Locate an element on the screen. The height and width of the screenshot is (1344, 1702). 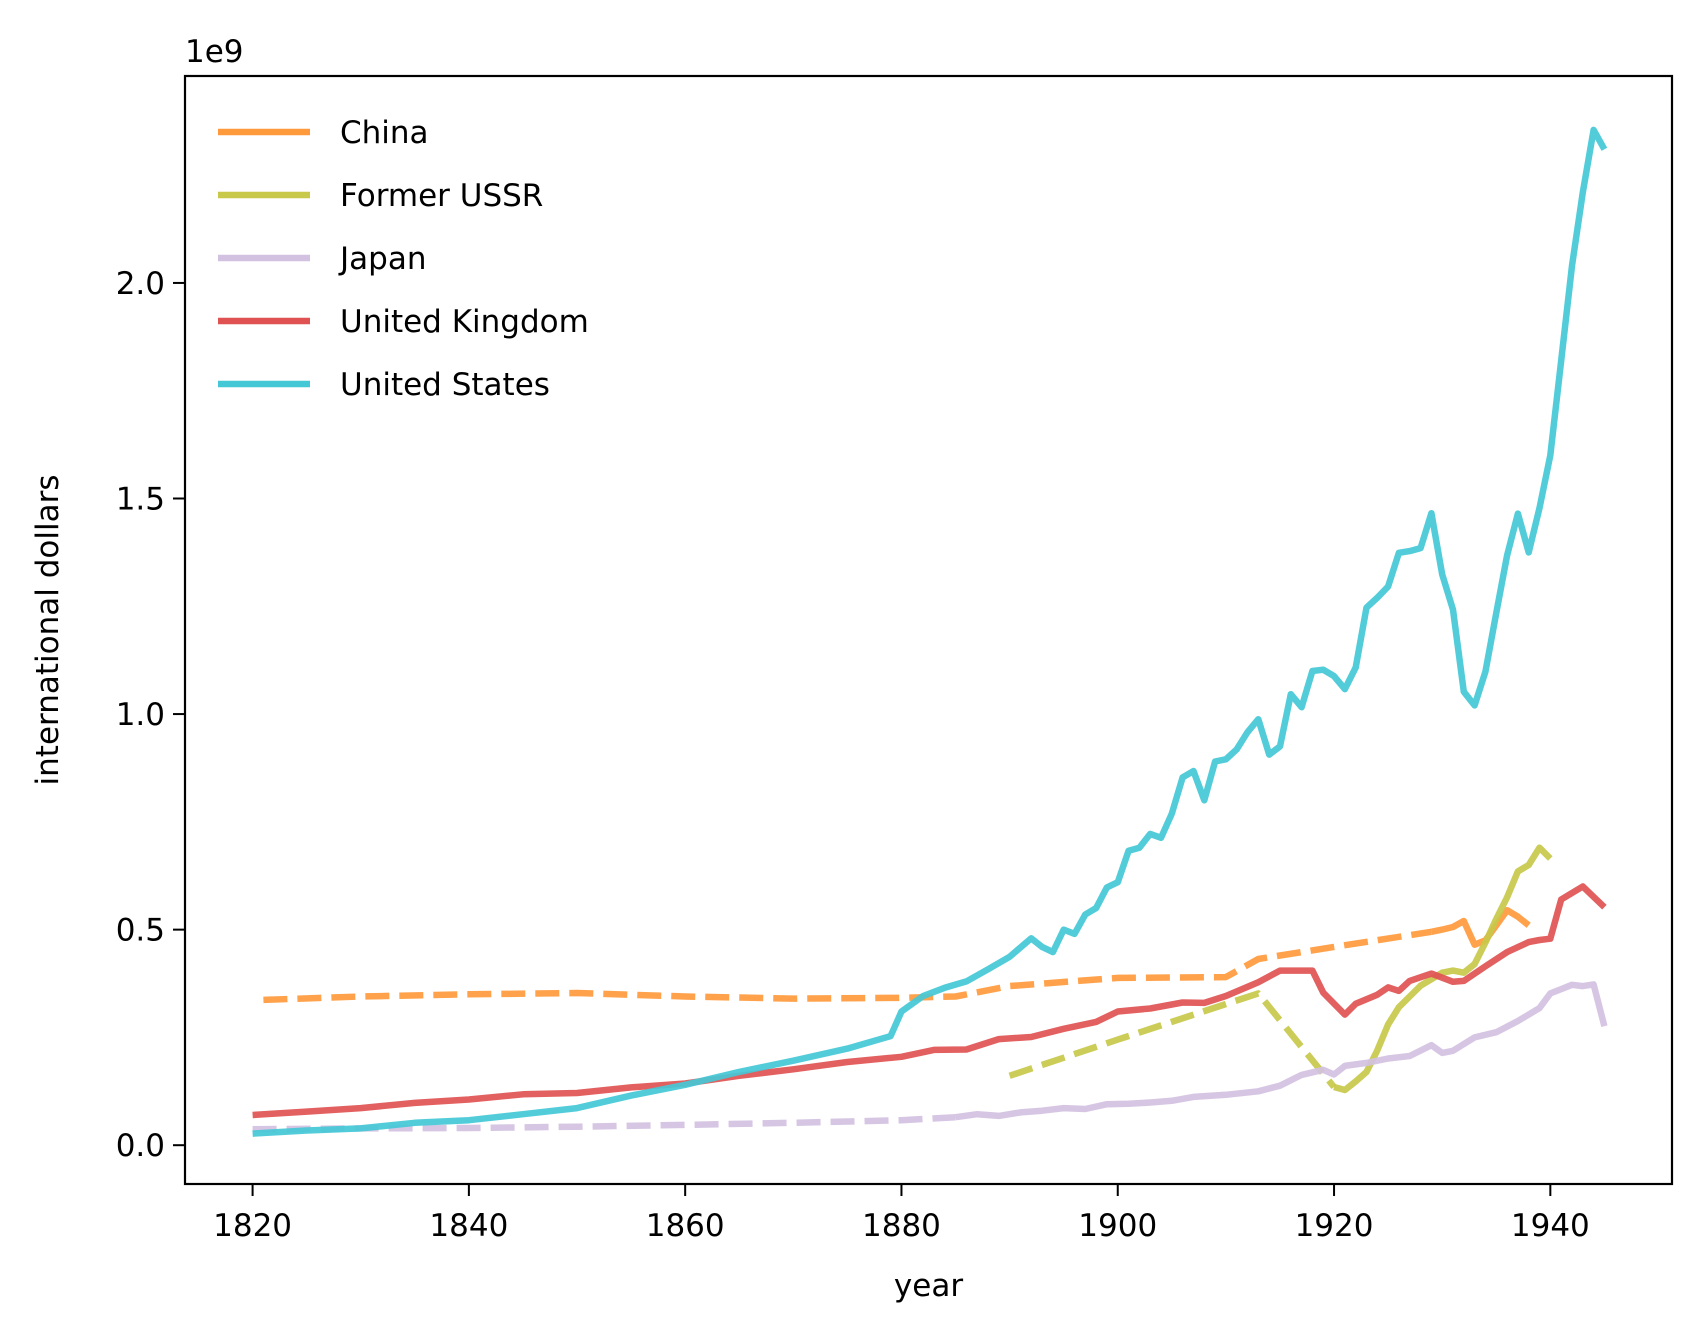
series-united-kingdom is located at coordinates (929, 1001).